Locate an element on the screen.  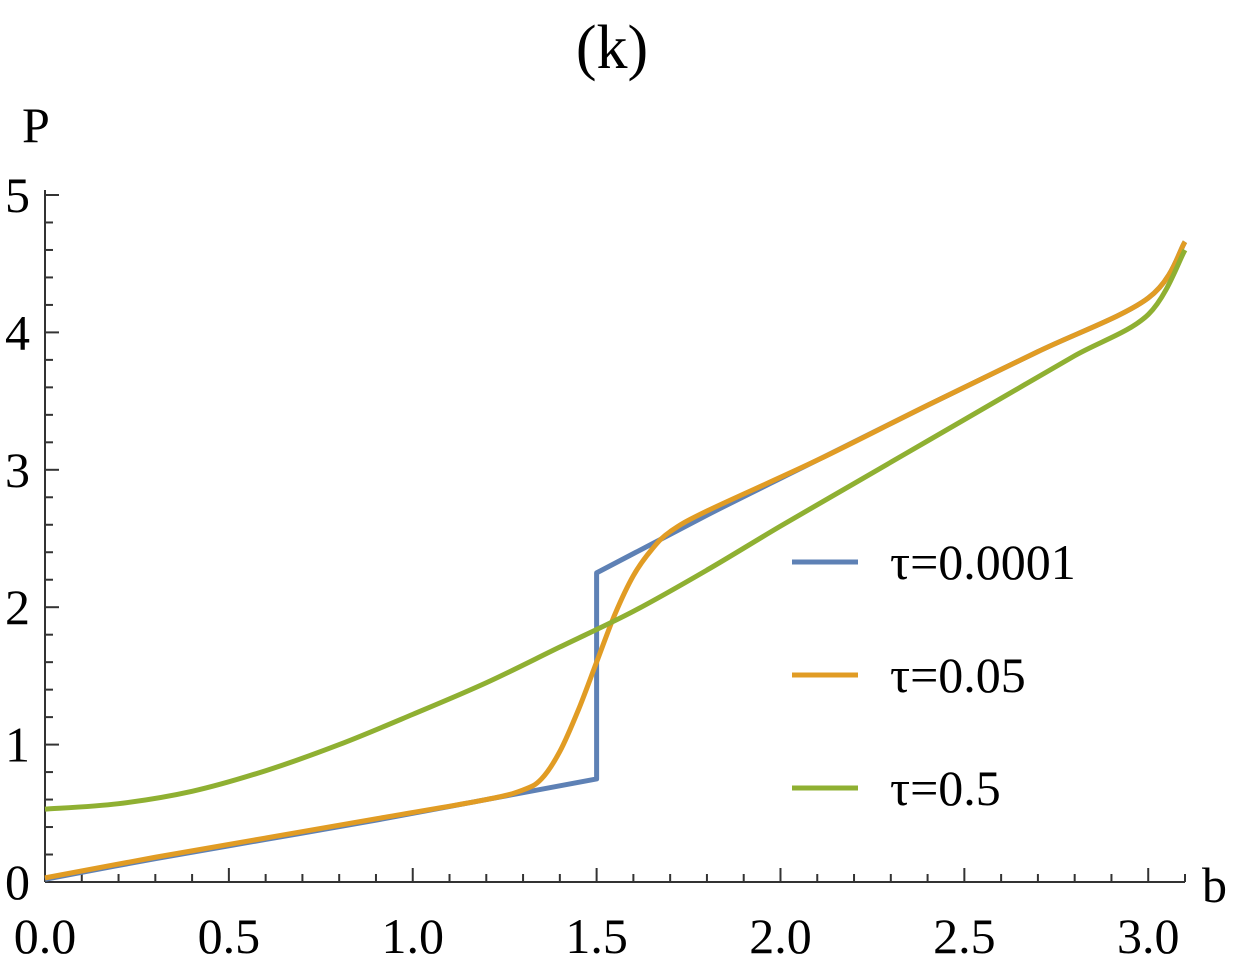
x-tick-label: 3.0 is located at coordinates (1148, 934).